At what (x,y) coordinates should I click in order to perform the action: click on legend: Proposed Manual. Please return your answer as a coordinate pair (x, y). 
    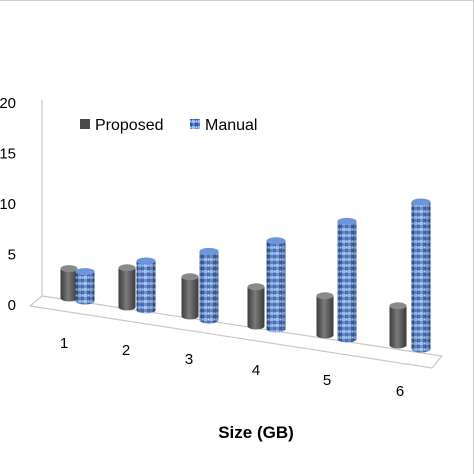
    Looking at the image, I should click on (168, 125).